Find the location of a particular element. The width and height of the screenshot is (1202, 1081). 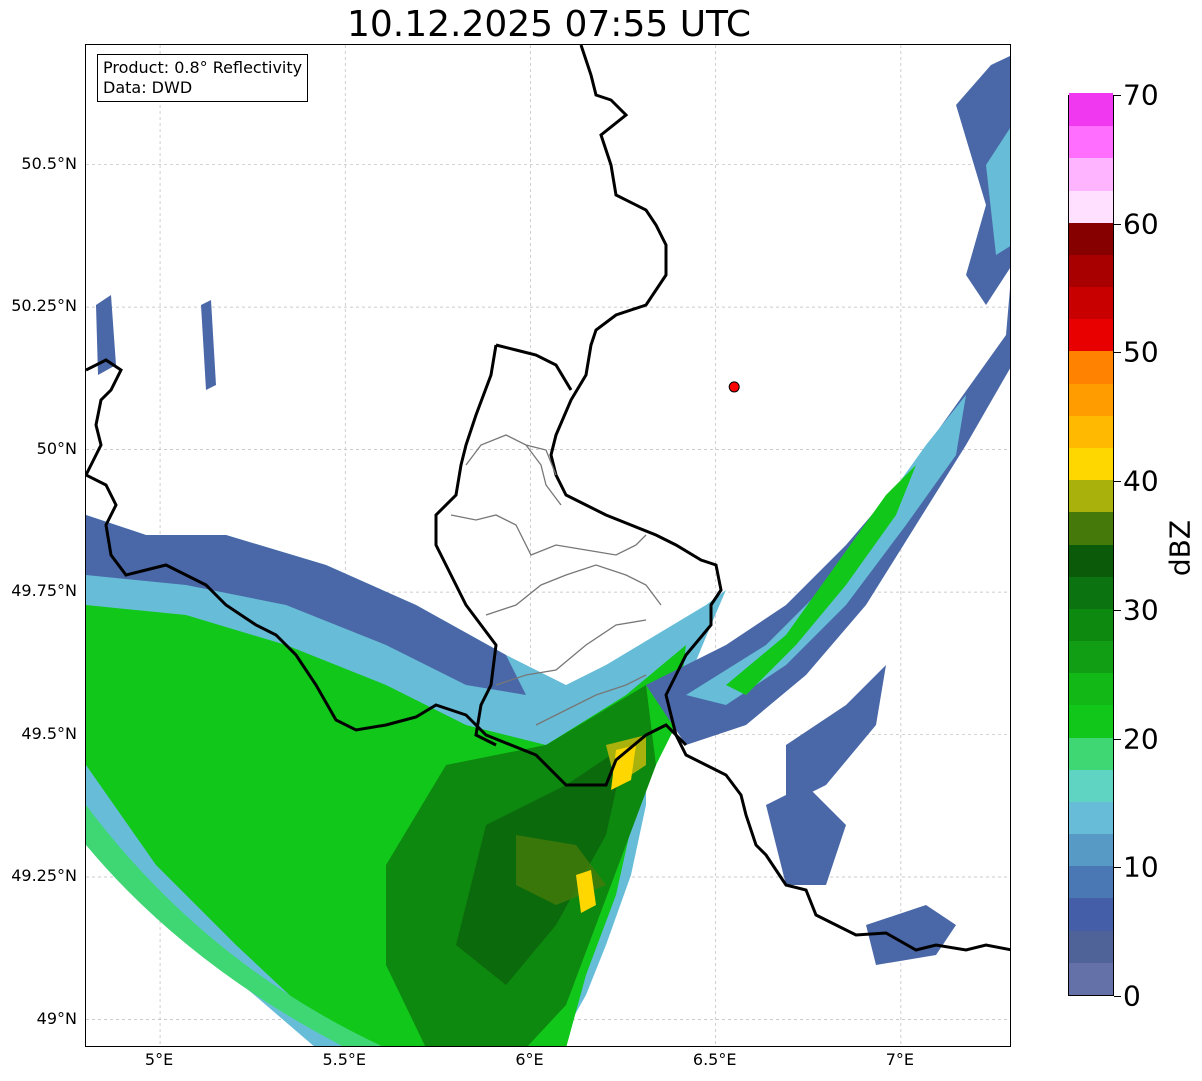

x-tick-label: 6°E is located at coordinates (529, 1059).